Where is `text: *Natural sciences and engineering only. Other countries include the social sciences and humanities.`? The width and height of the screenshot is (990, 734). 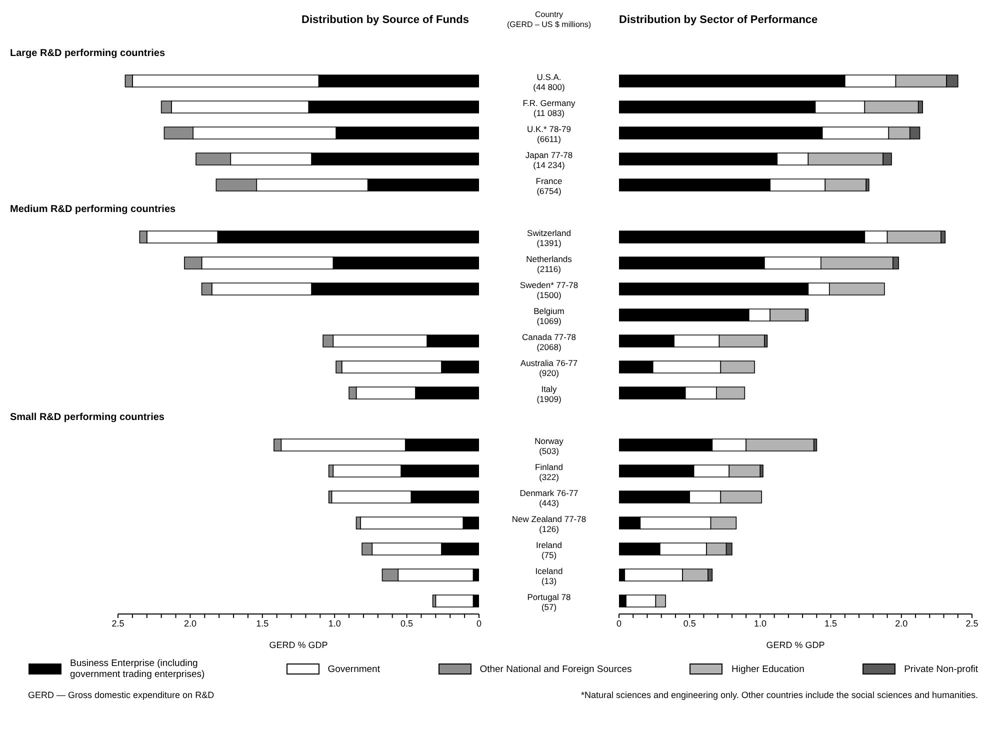
text: *Natural sciences and engineering only. Other countries include the social sciences and humanities. is located at coordinates (779, 695).